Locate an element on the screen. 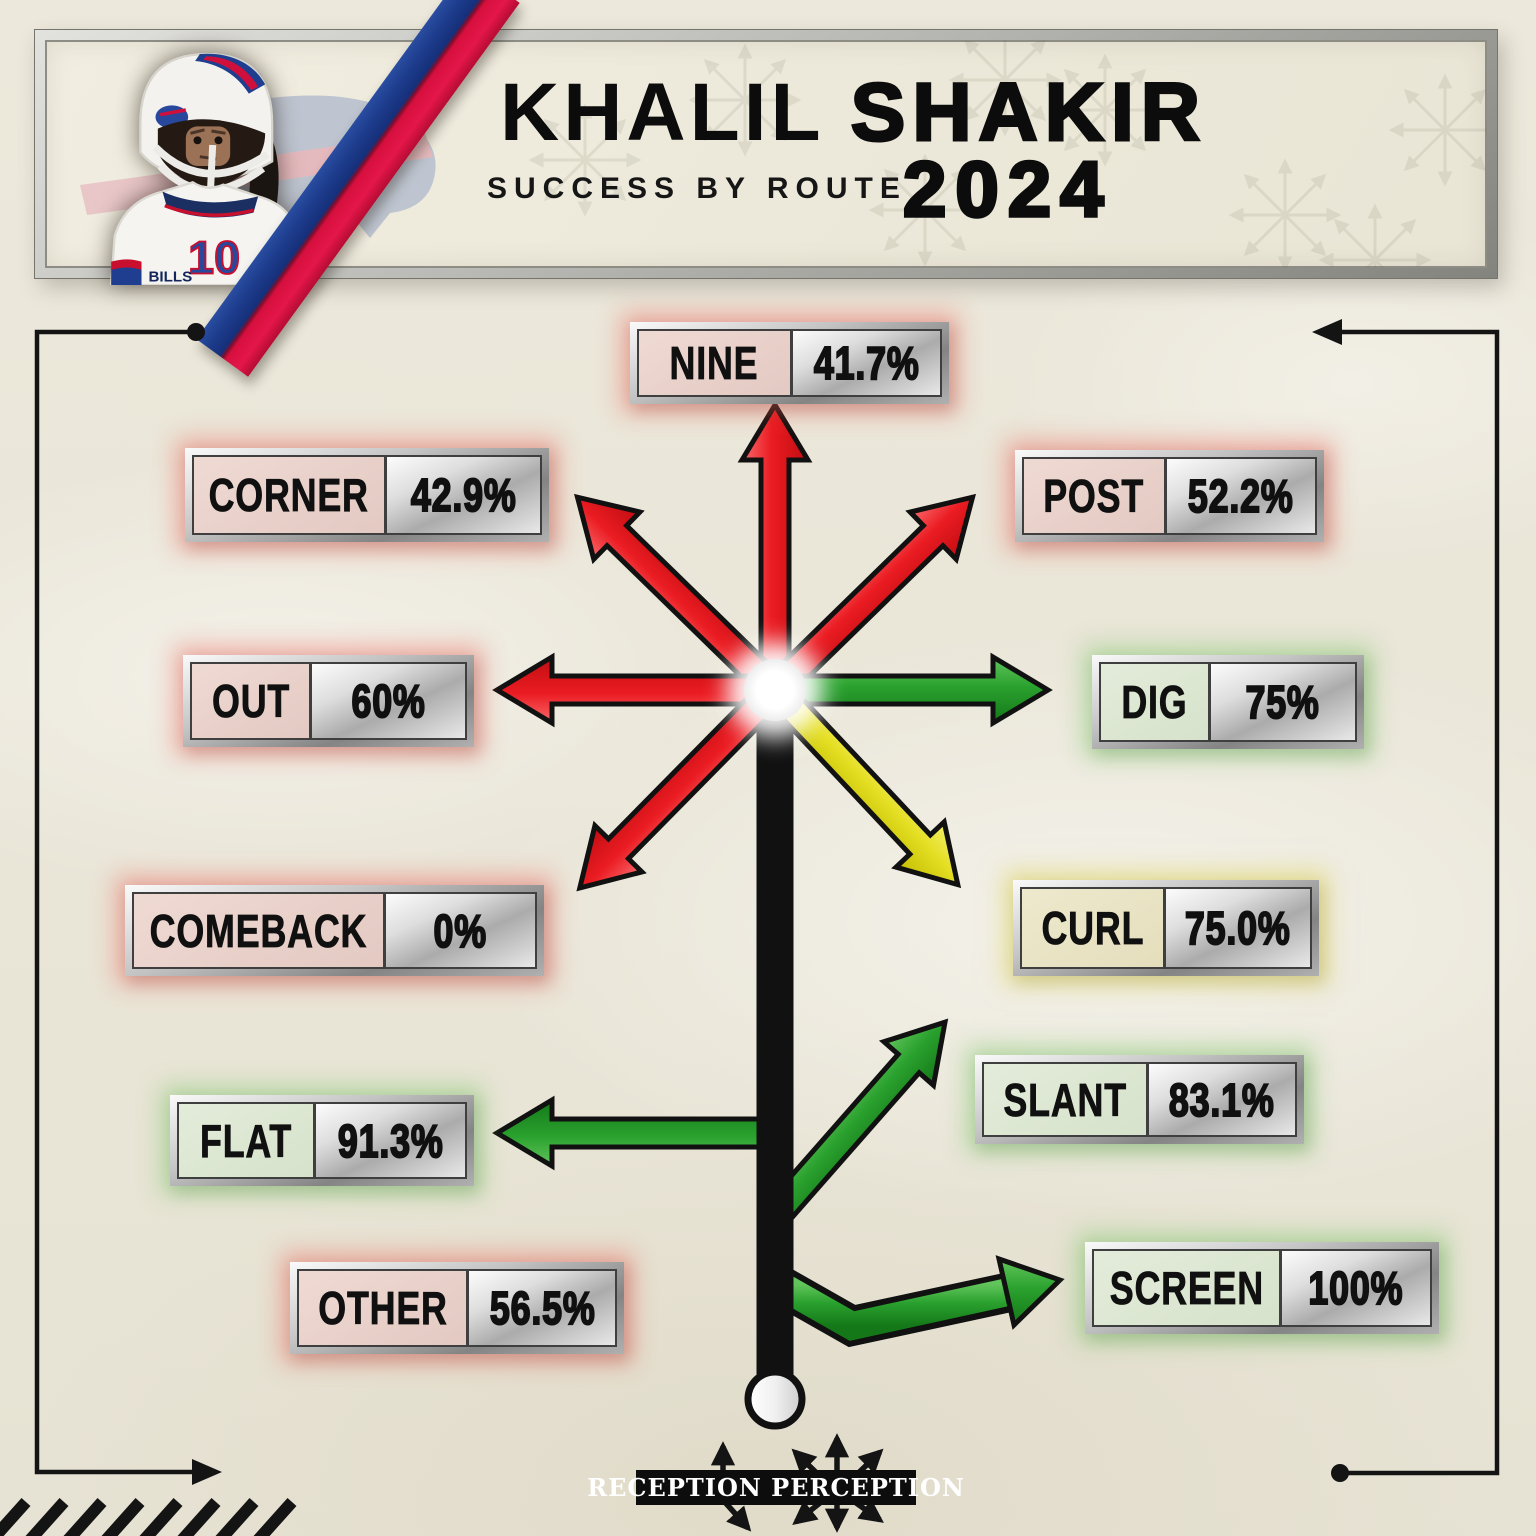 This screenshot has width=1536, height=1536. route-value: 60% is located at coordinates (388, 701).